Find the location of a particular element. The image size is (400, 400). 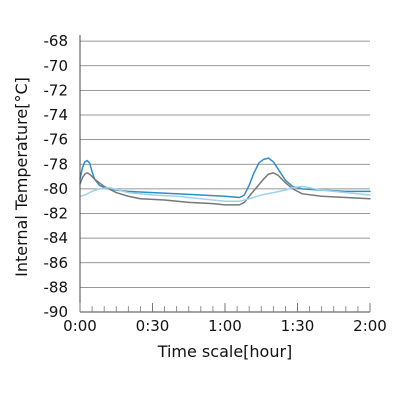

x-tick-label-1: 0:30 is located at coordinates (153, 326).